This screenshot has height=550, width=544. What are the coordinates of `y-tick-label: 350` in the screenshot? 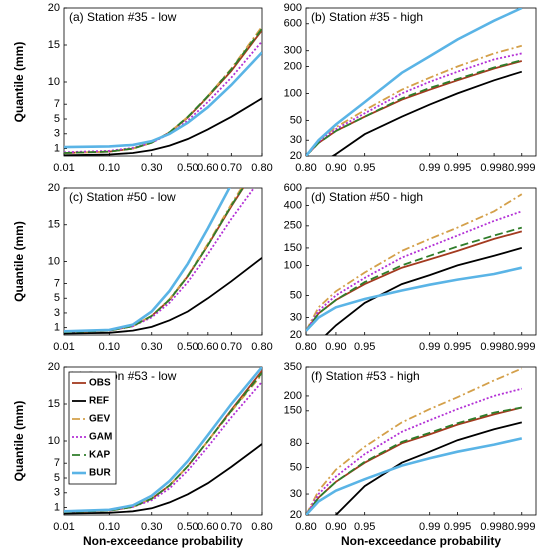 It's located at (293, 367).